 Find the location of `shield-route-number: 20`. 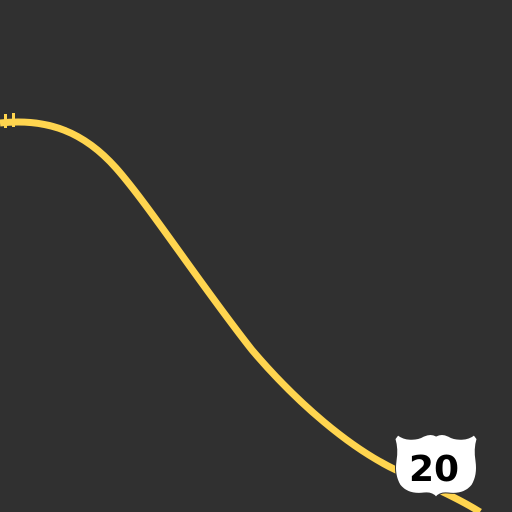

shield-route-number: 20 is located at coordinates (434, 469).